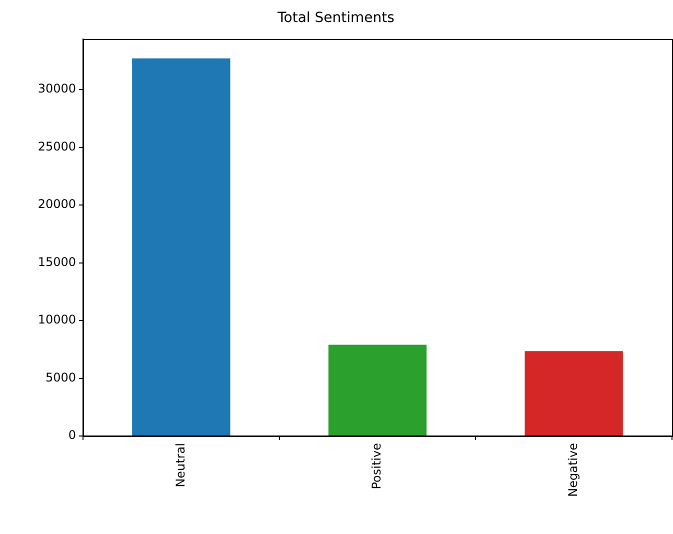 This screenshot has width=673, height=534. Describe the element at coordinates (573, 470) in the screenshot. I see `x-tick-label: Negative` at that location.